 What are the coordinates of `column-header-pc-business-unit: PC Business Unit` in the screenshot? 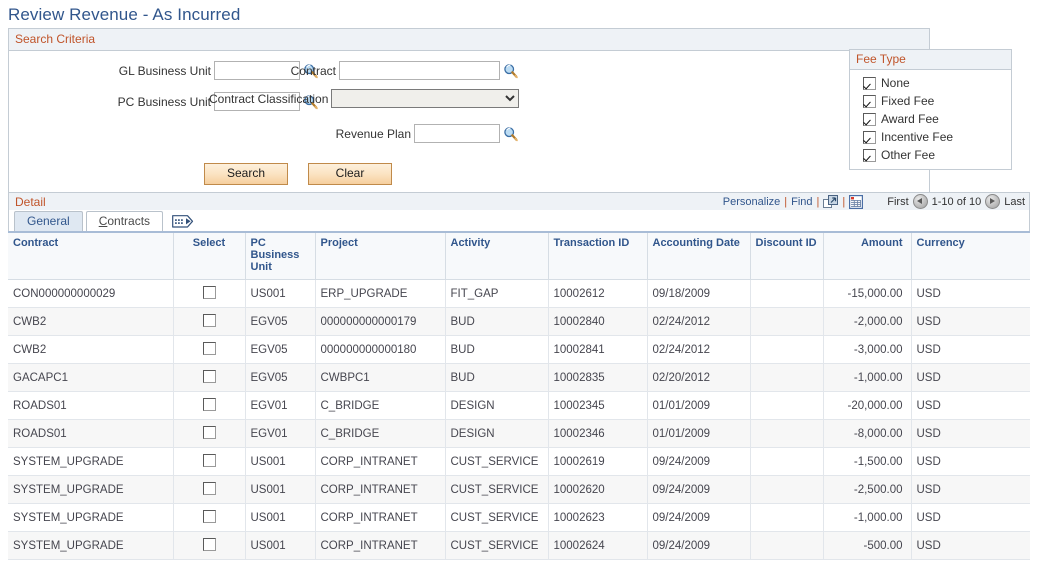 It's located at (280, 256).